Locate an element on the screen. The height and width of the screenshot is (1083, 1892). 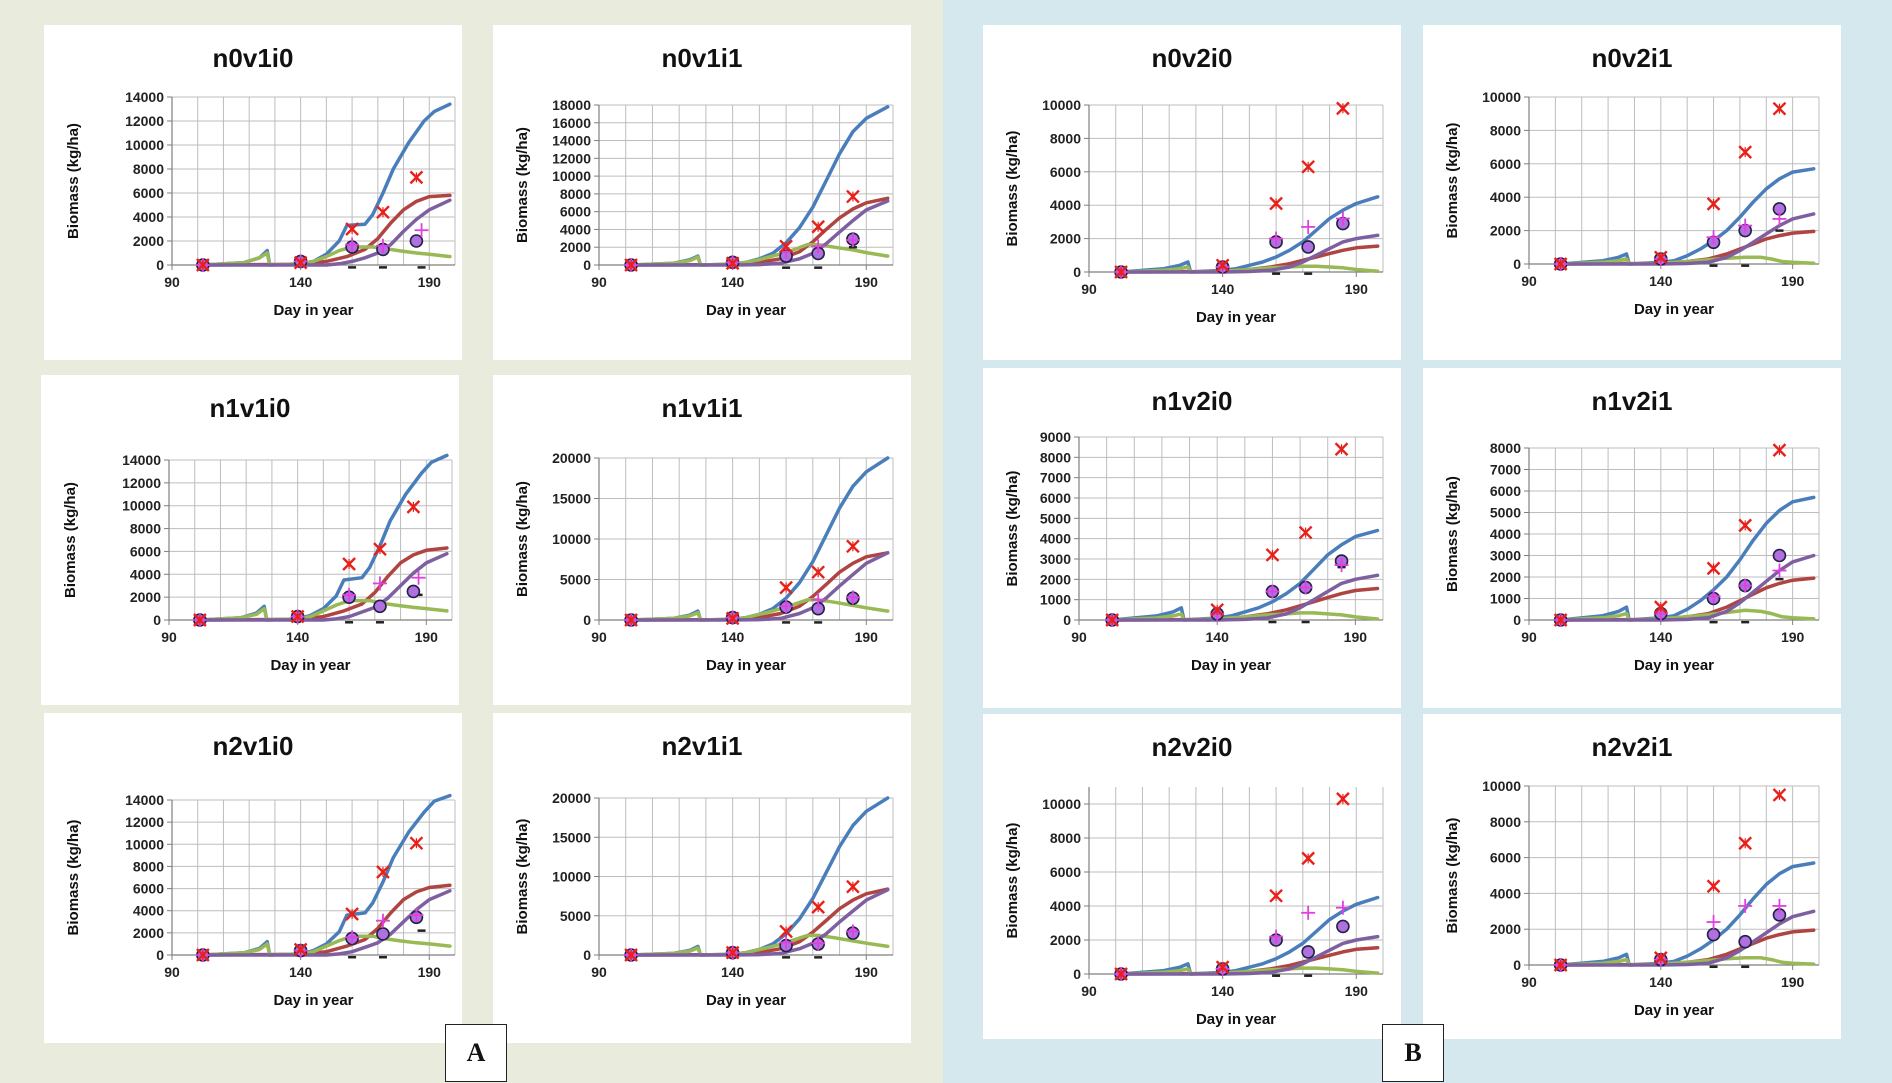
y-tick-label: 3000 is located at coordinates (1505, 556).